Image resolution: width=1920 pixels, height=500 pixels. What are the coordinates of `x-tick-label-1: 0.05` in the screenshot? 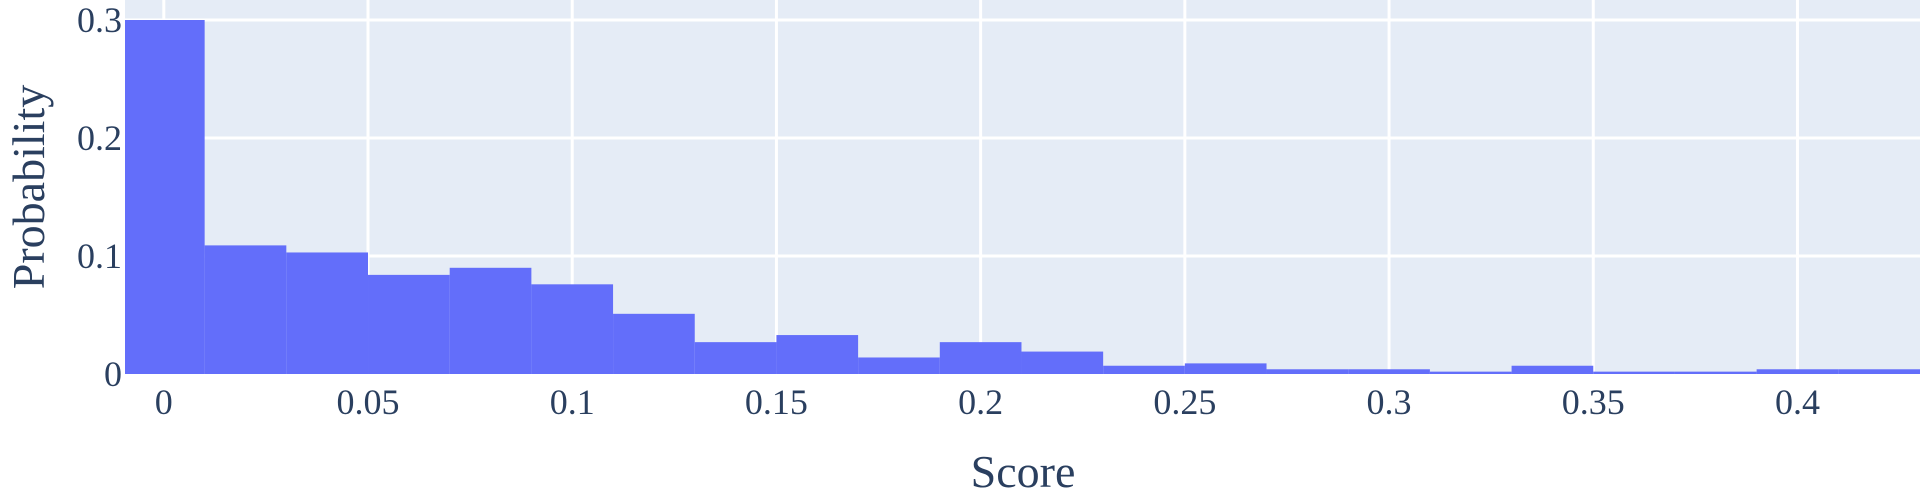 It's located at (368, 402).